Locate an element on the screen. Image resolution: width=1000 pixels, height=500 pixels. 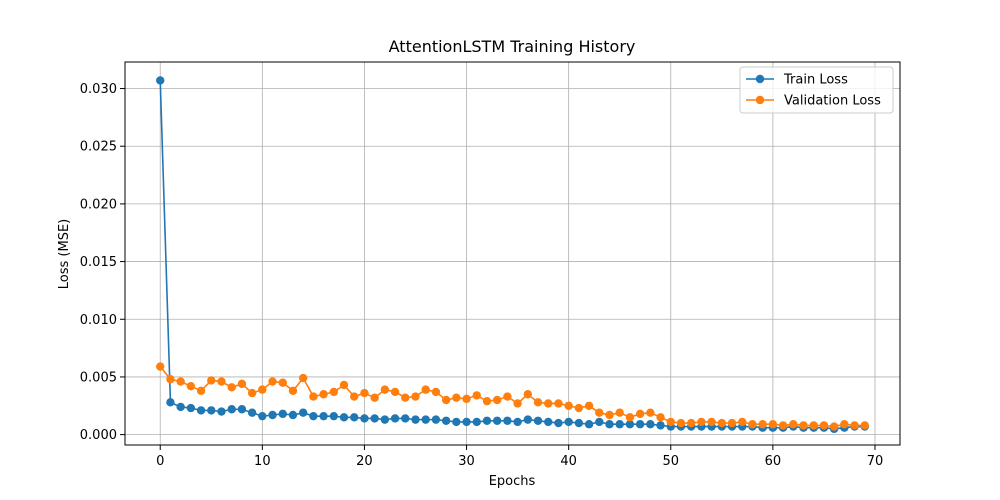
y-axis-title: Loss (MSE) is located at coordinates (64, 254).